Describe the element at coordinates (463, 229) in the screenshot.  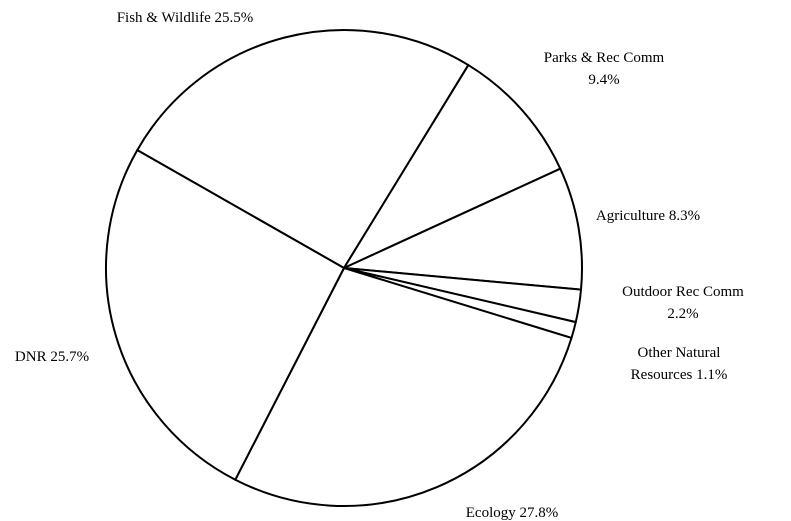
I see `pie-slice-agriculture` at that location.